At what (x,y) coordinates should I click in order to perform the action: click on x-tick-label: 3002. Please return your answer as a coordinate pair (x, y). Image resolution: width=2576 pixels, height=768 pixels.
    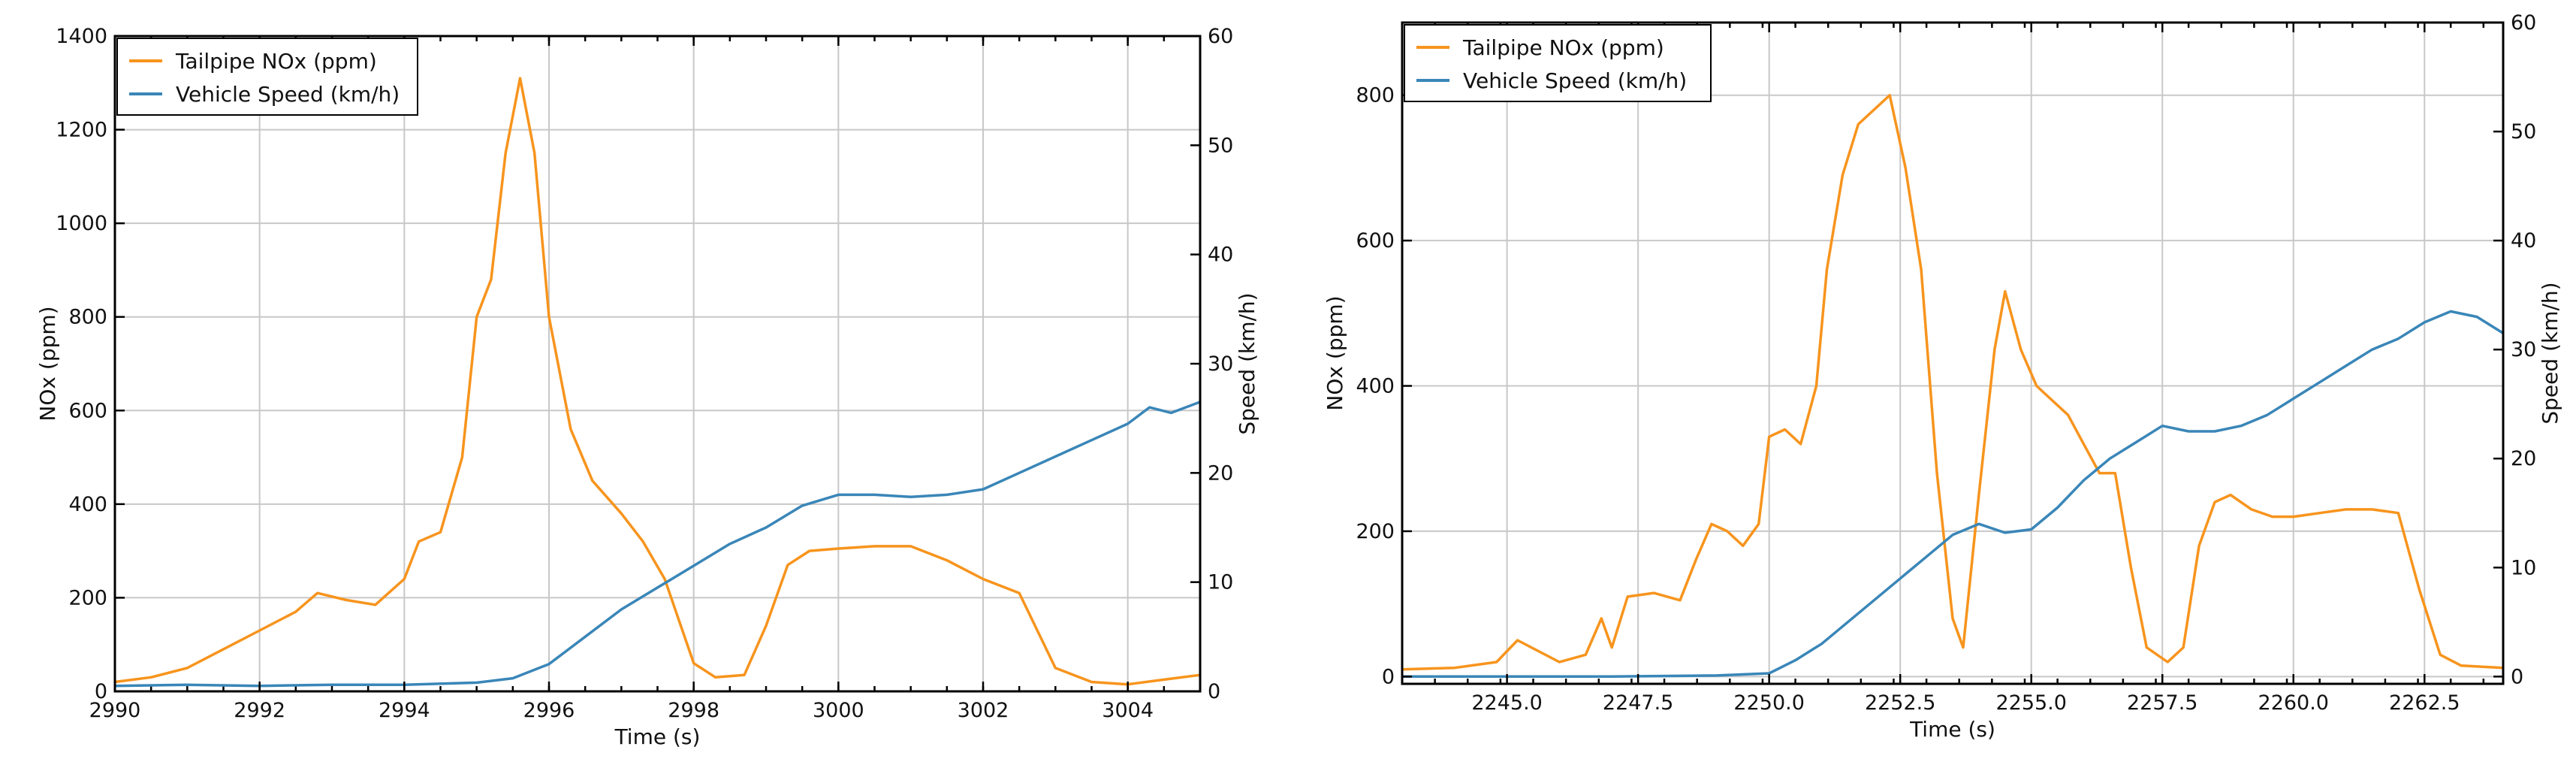
    Looking at the image, I should click on (984, 710).